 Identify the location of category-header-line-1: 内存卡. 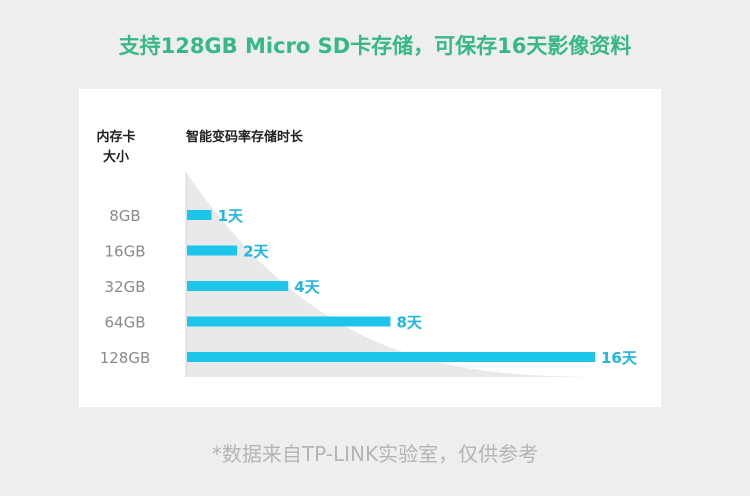
(116, 137).